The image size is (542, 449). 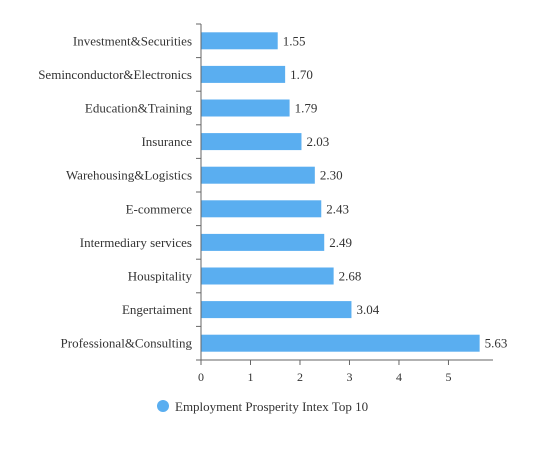 What do you see at coordinates (166, 141) in the screenshot?
I see `category-label: Insurance` at bounding box center [166, 141].